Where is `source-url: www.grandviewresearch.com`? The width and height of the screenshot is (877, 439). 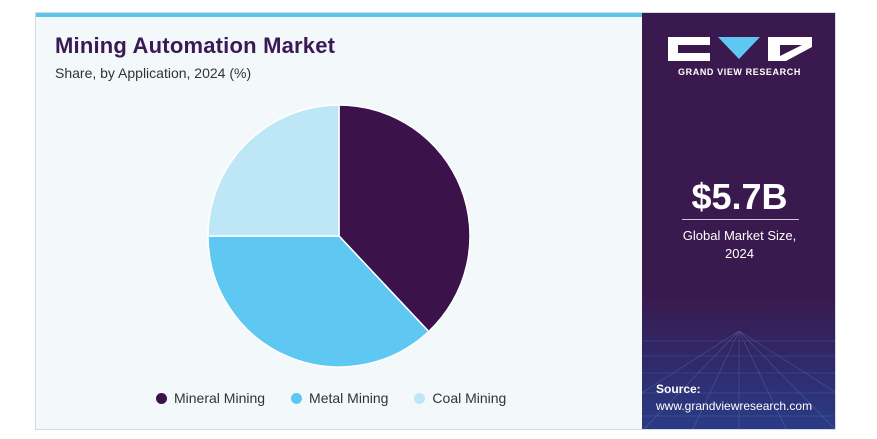 source-url: www.grandviewresearch.com is located at coordinates (734, 406).